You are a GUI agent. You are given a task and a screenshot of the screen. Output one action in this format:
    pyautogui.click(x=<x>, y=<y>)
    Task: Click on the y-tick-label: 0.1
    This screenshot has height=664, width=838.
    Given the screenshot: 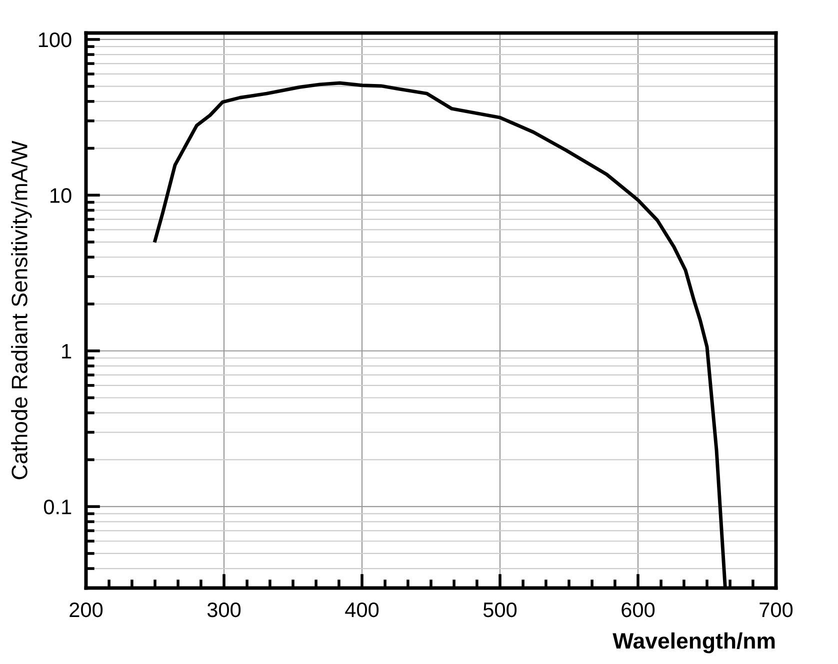 What is the action you would take?
    pyautogui.click(x=58, y=507)
    